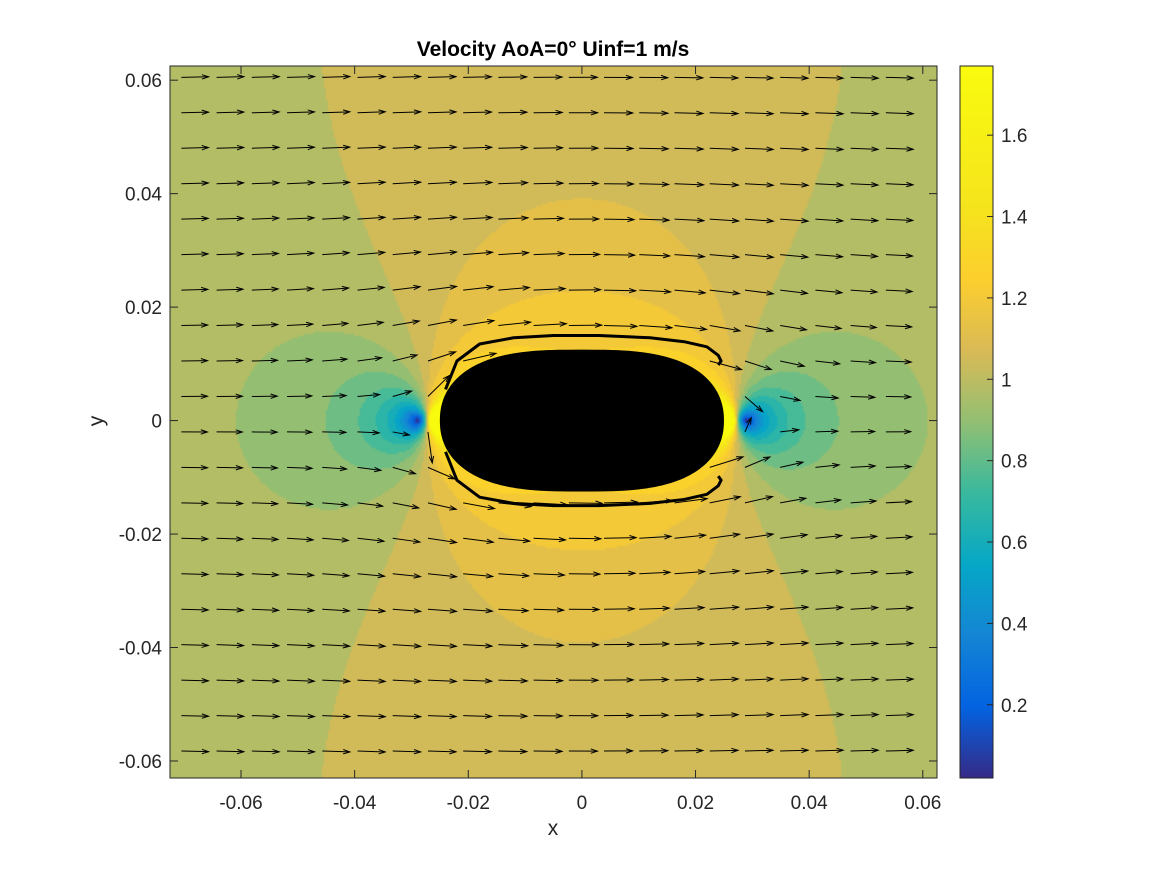 The image size is (1167, 875). What do you see at coordinates (582, 803) in the screenshot?
I see `x-tick-label: 0` at bounding box center [582, 803].